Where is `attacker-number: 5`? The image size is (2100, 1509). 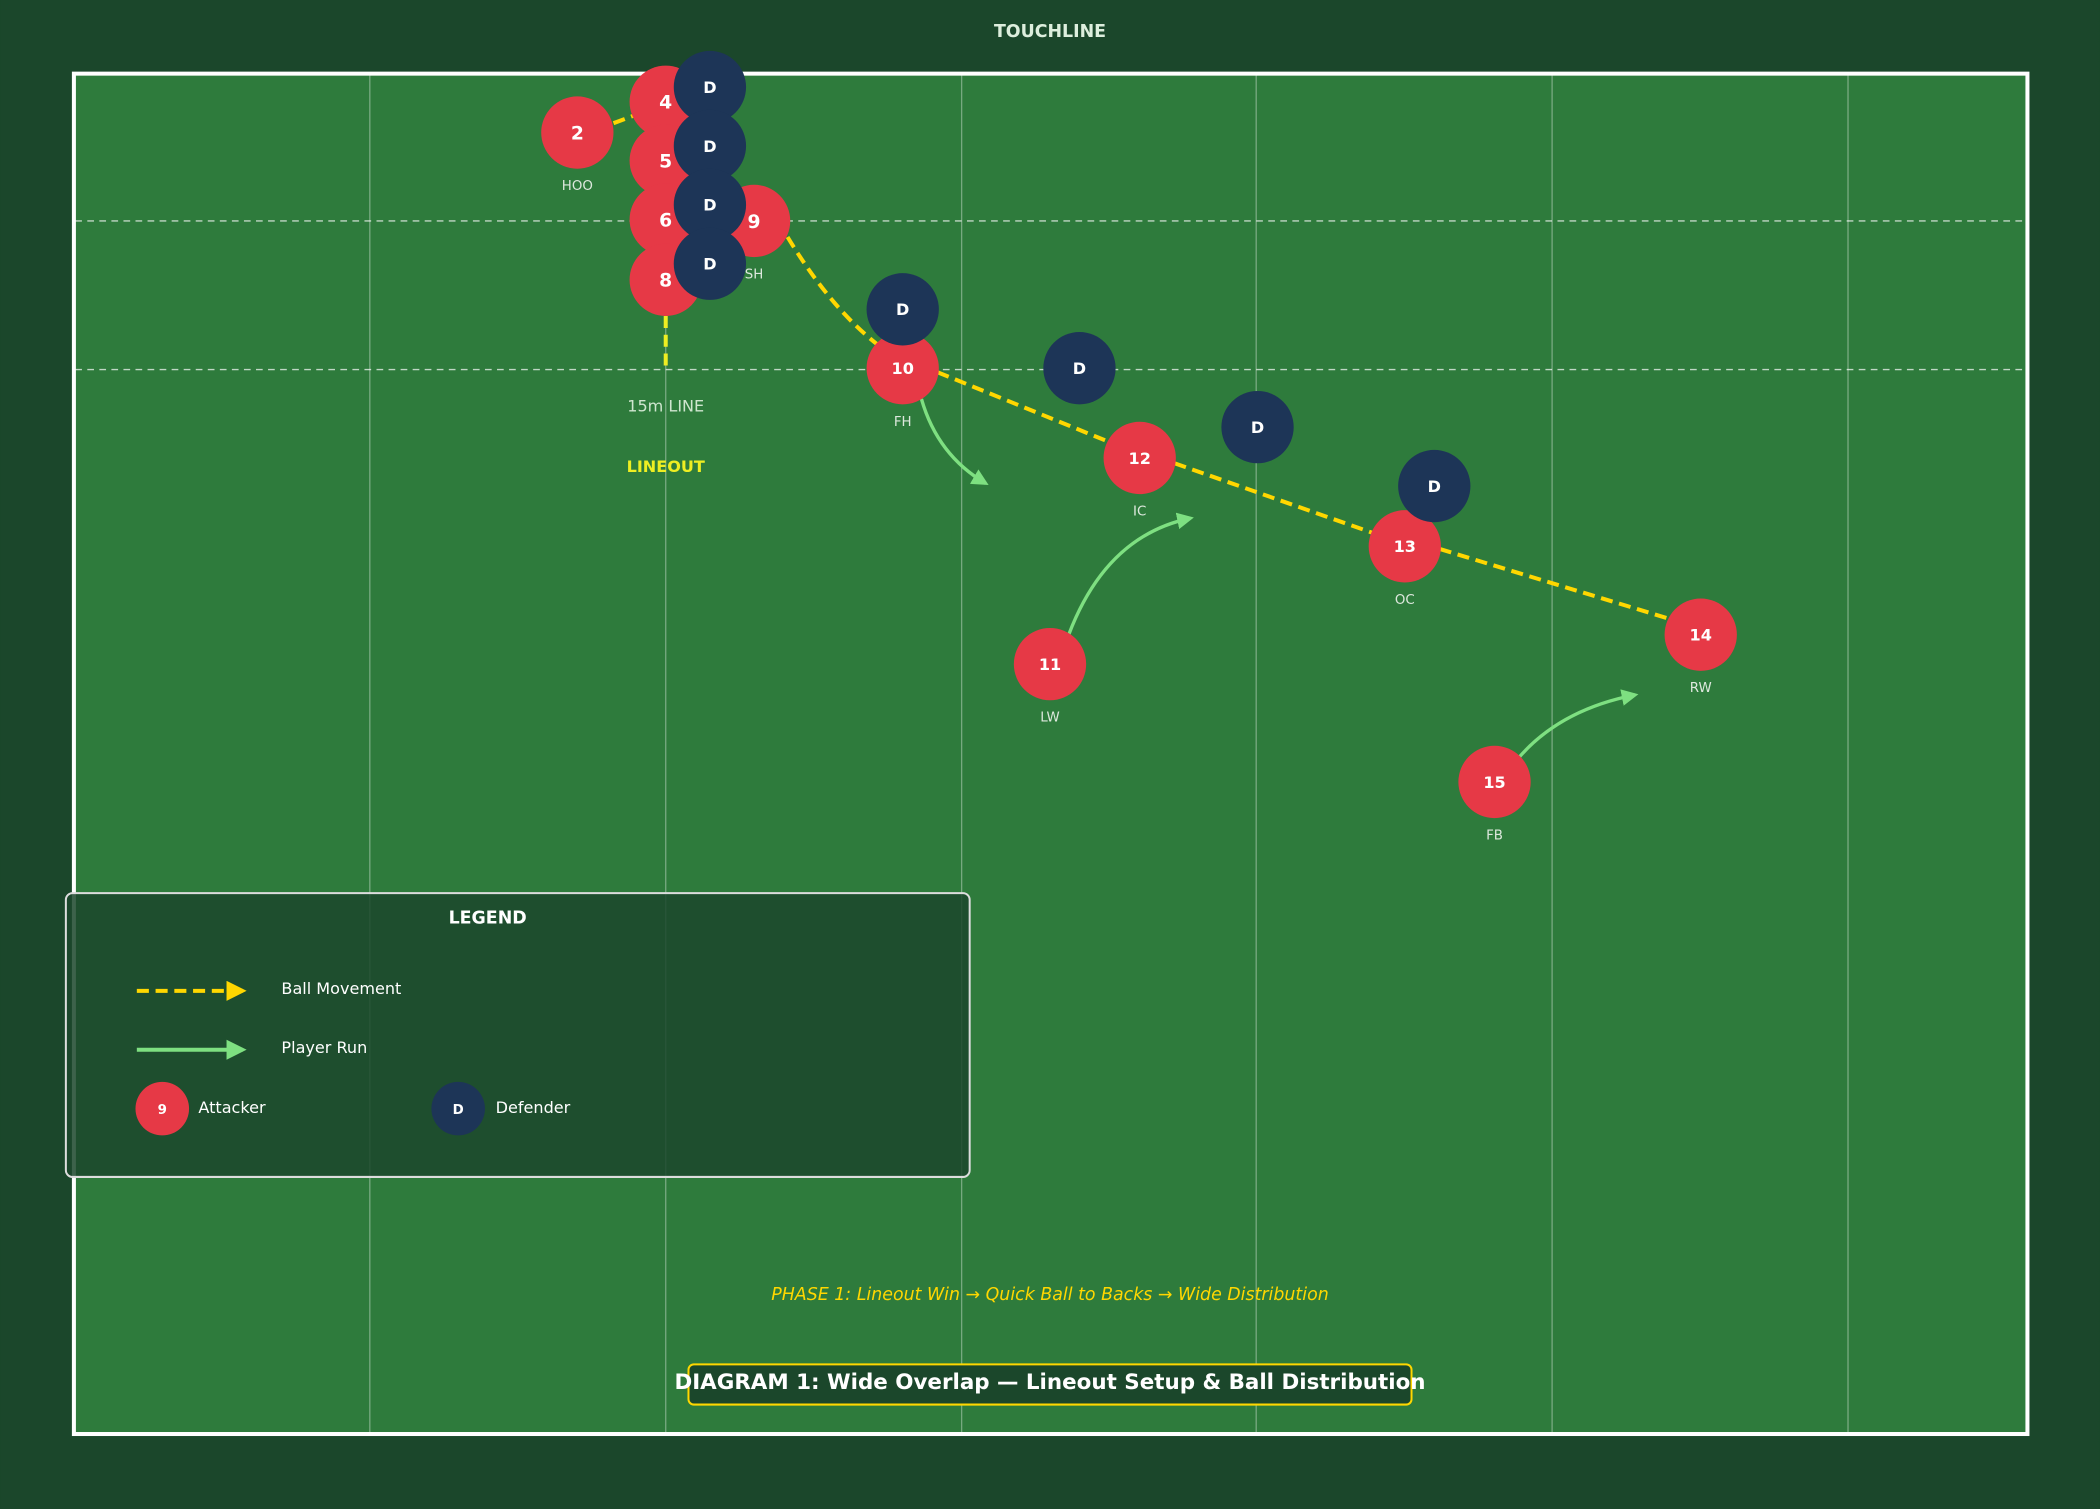 attacker-number: 5 is located at coordinates (665, 162).